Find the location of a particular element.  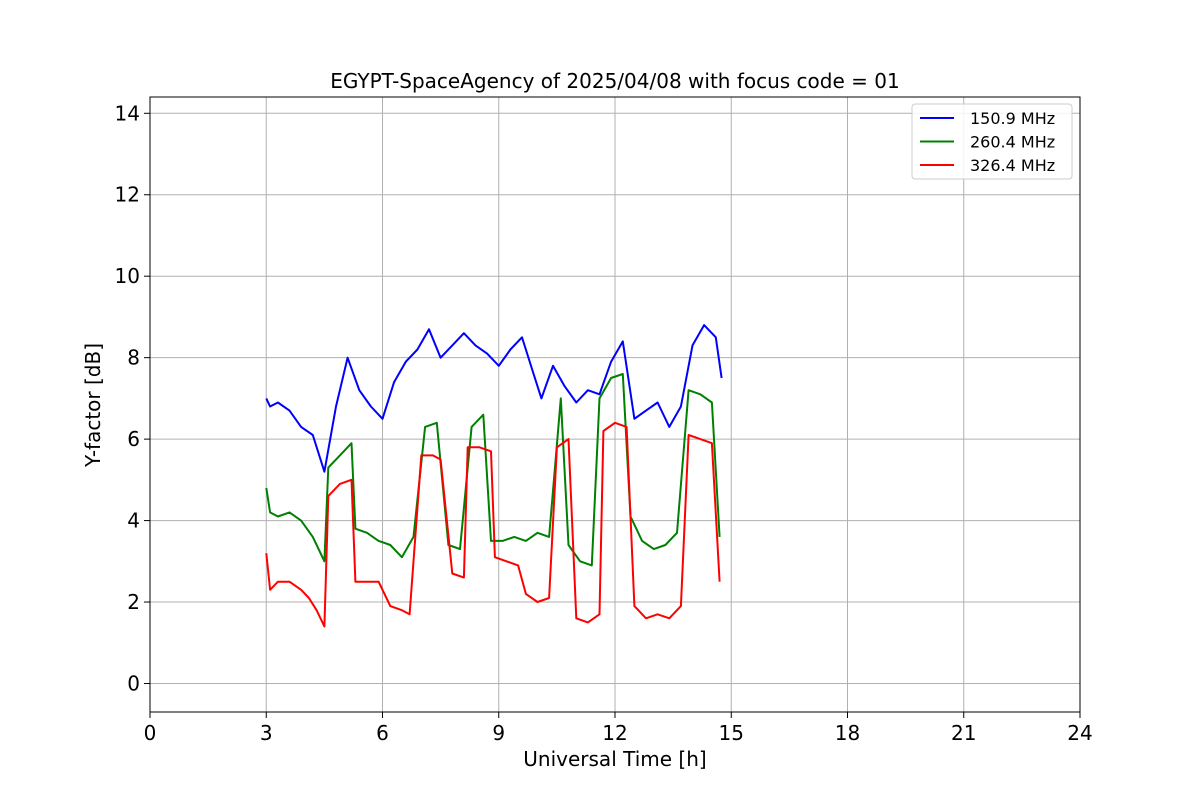

x-tick-label: 9 is located at coordinates (498, 733).